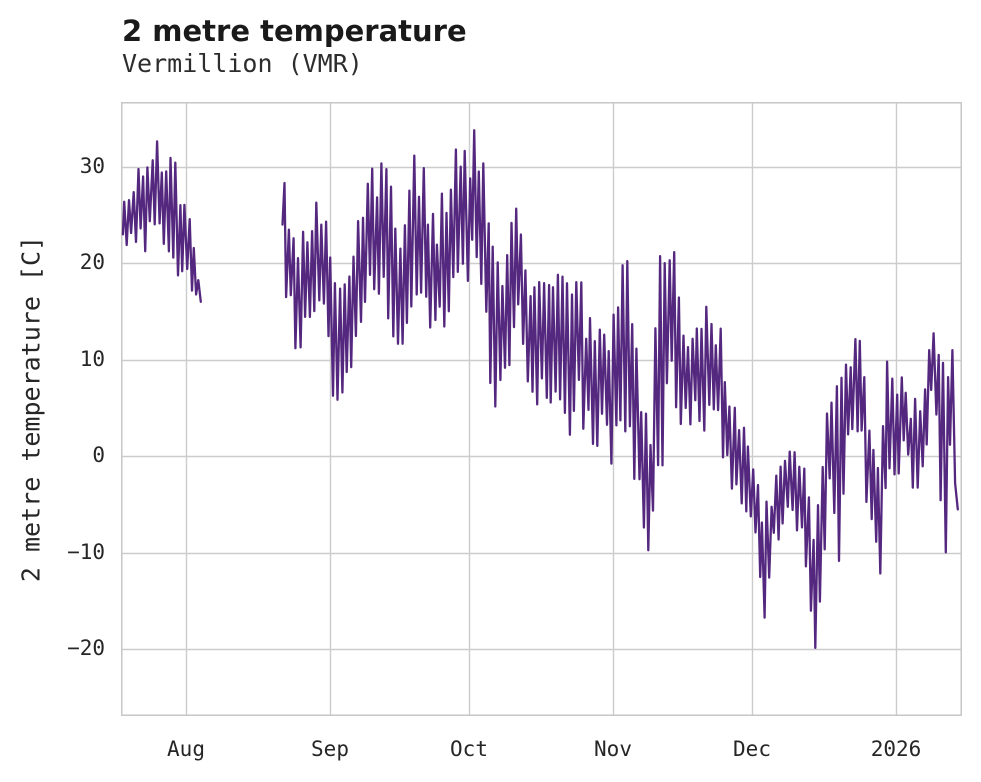 The width and height of the screenshot is (981, 782). I want to click on chart-title: 2 metre temperature, so click(294, 31).